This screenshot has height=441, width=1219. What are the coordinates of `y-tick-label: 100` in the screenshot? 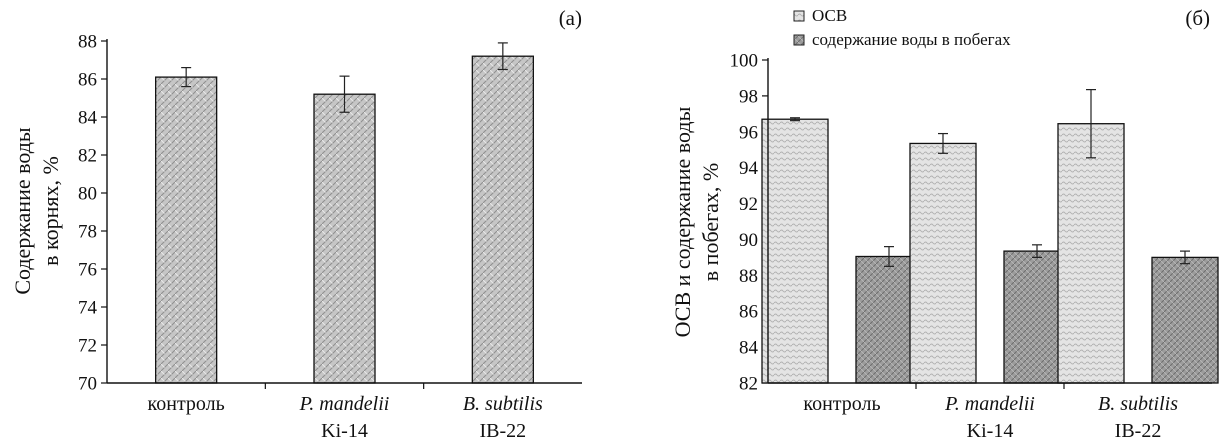 It's located at (744, 61).